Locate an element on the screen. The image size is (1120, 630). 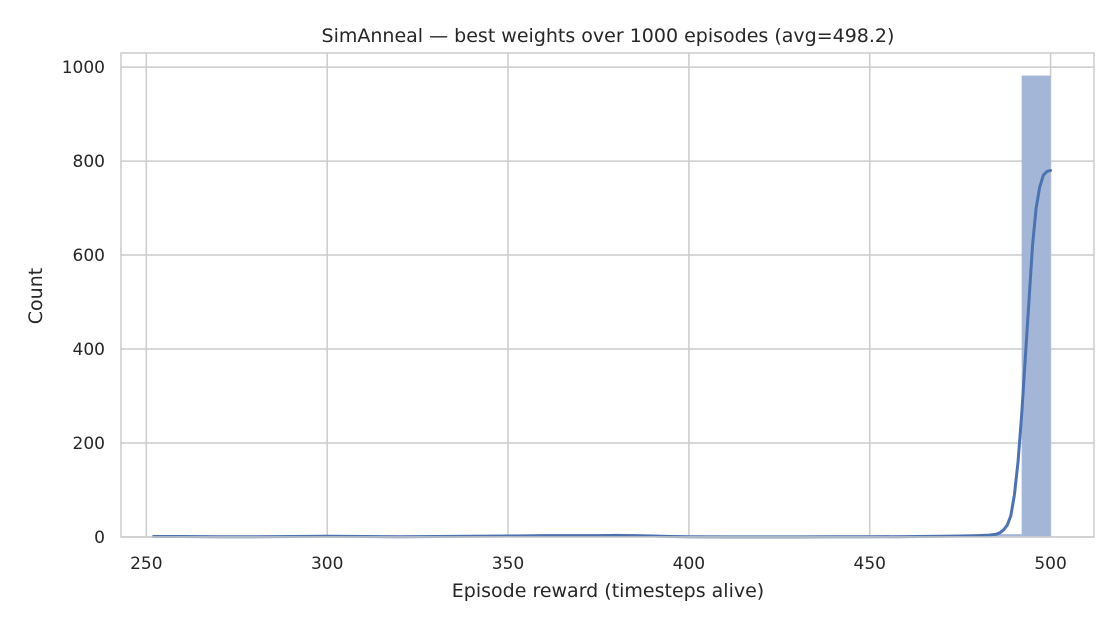
y-tick-labels: 0 200 400 600 800 1000 is located at coordinates (83, 303).